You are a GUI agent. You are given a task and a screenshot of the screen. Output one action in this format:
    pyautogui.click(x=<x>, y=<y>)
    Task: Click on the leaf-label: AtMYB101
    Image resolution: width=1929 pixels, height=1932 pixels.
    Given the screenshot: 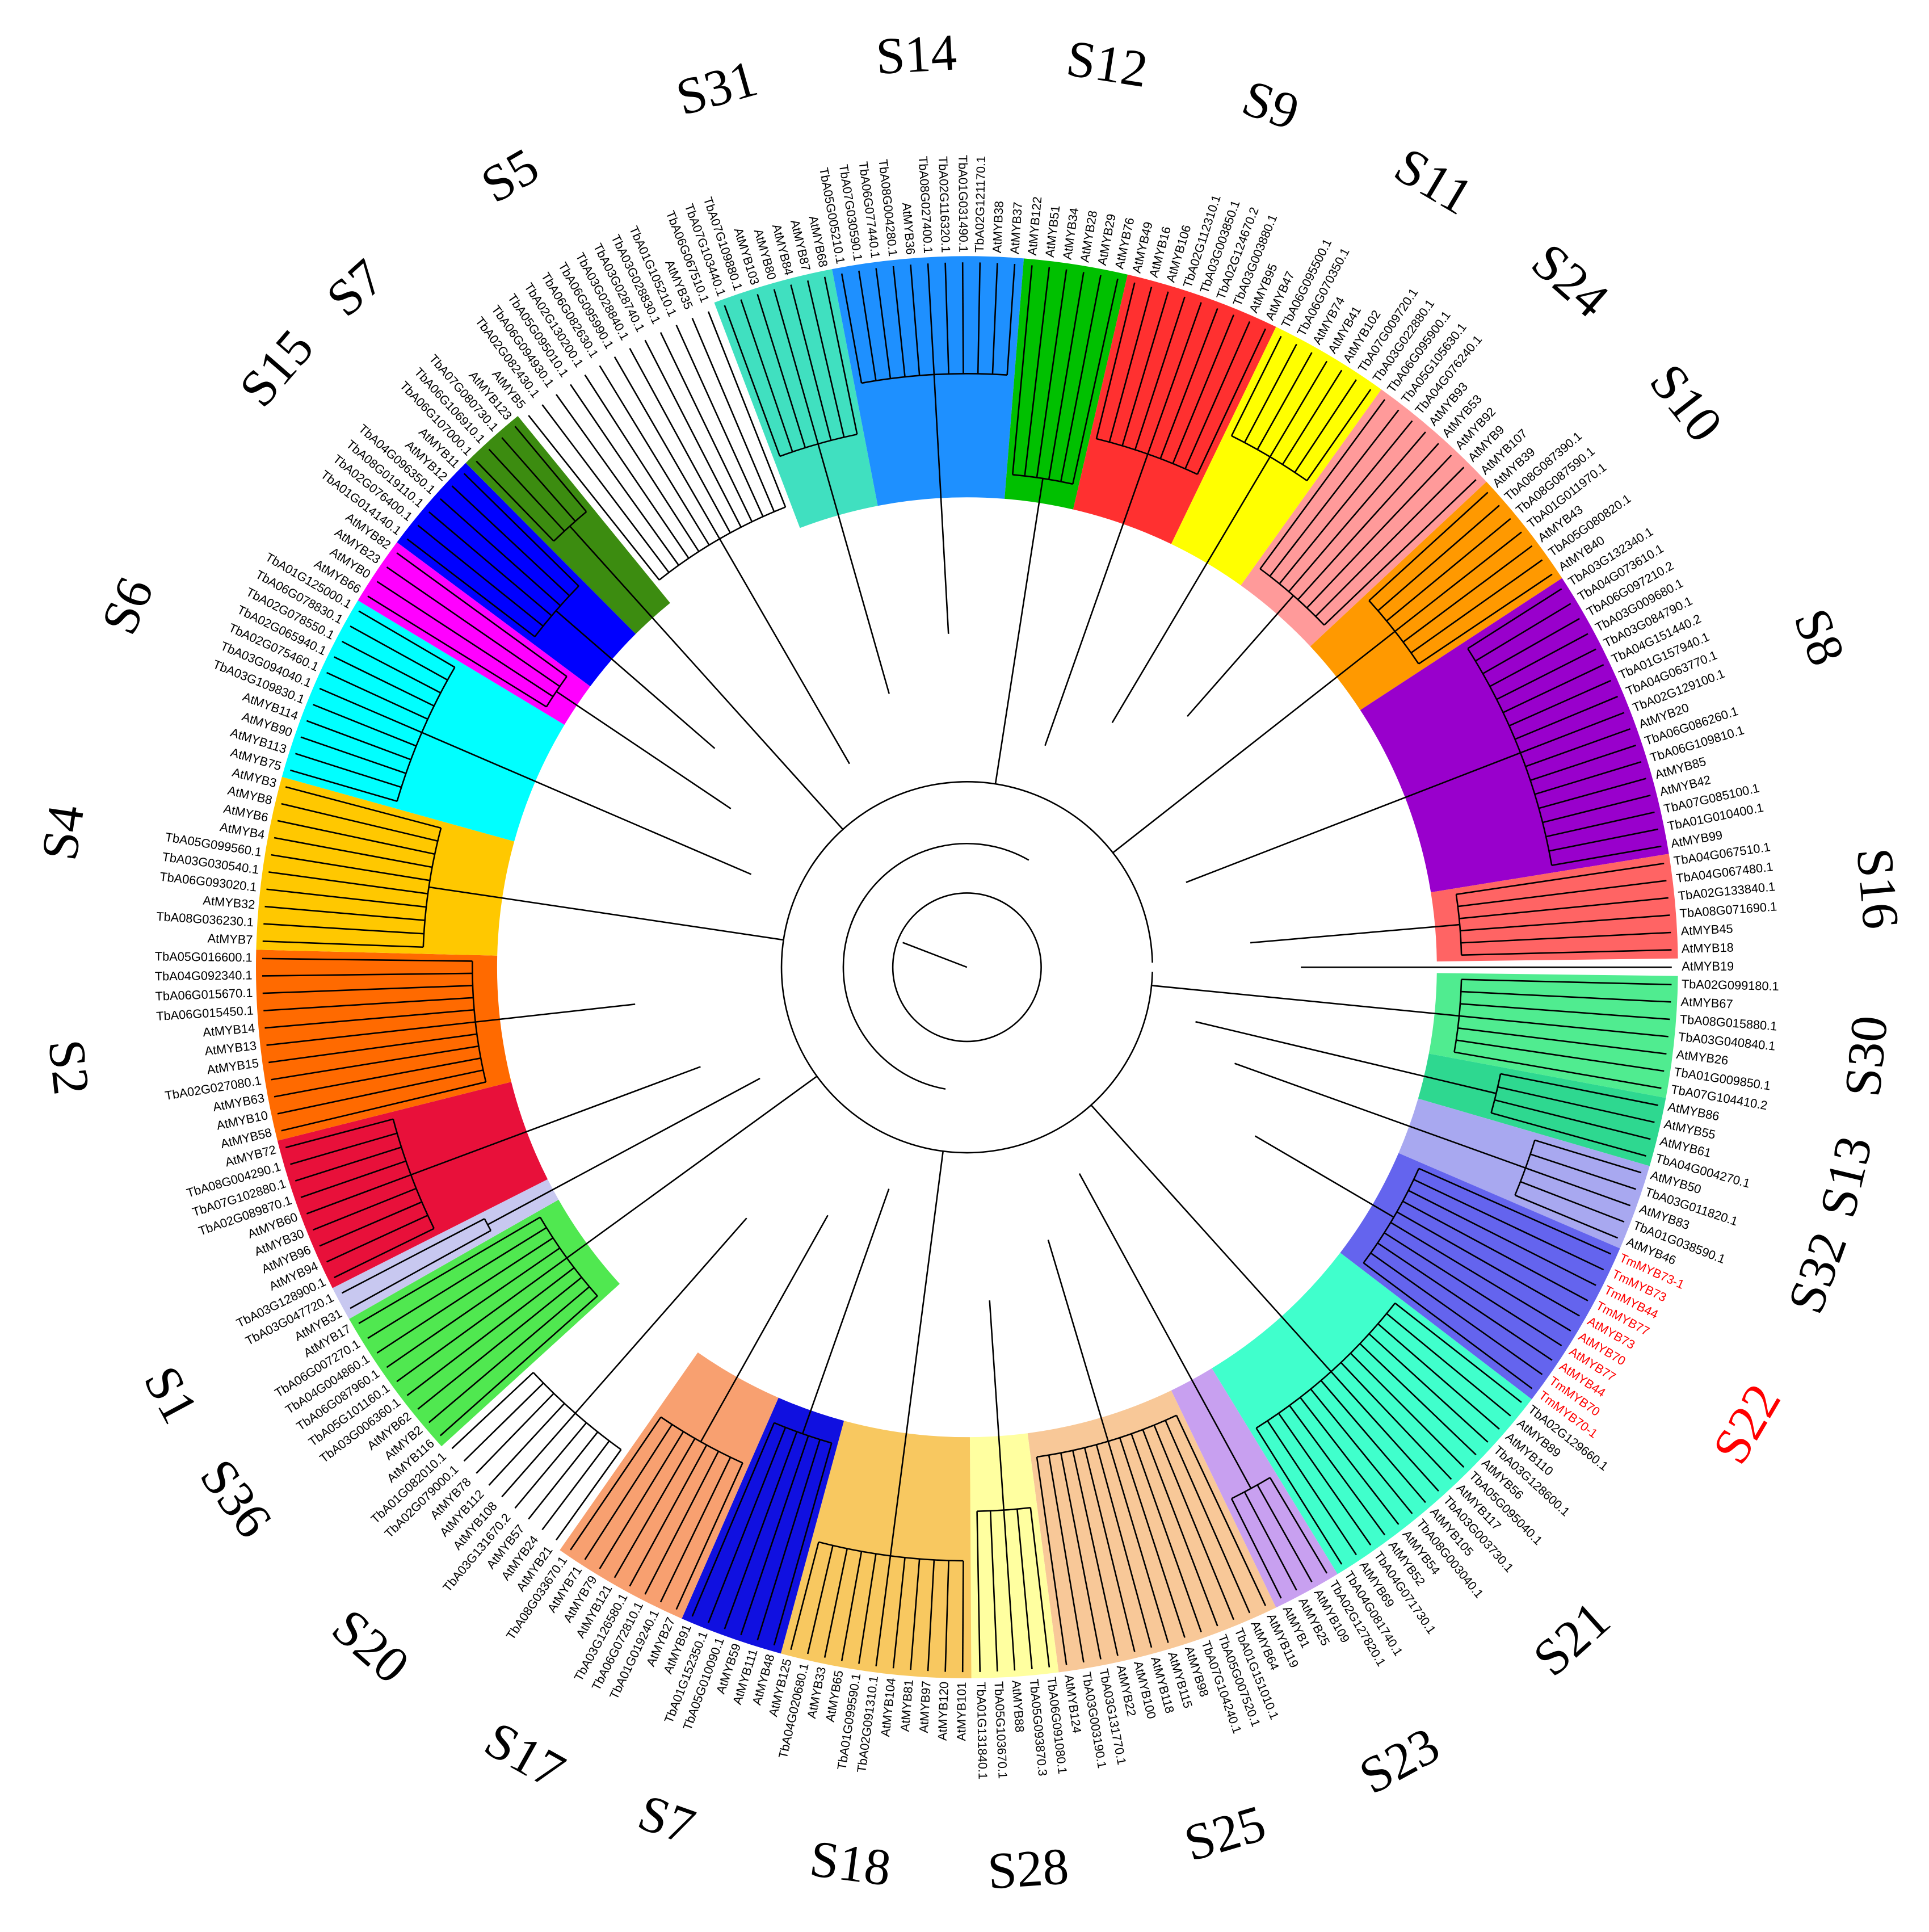 What is the action you would take?
    pyautogui.click(x=962, y=1711)
    